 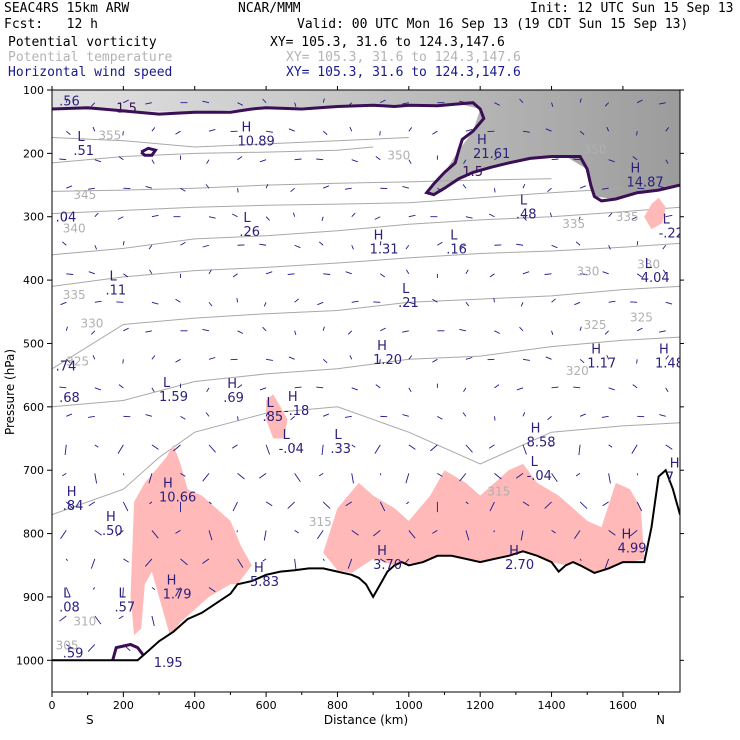 What do you see at coordinates (84, 621) in the screenshot?
I see `theta-label: 310` at bounding box center [84, 621].